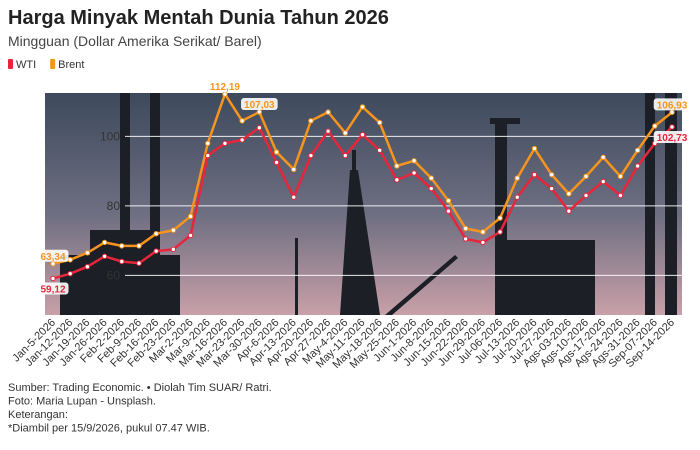 The width and height of the screenshot is (700, 450). I want to click on data-label: 102,73, so click(672, 138).